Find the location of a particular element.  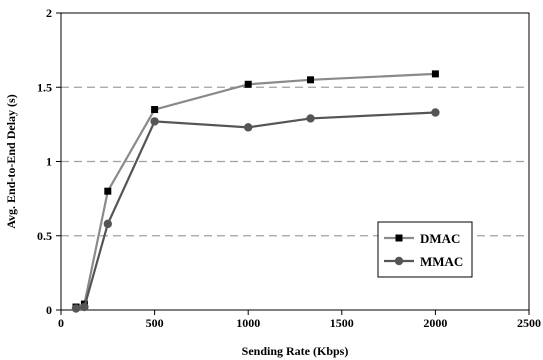

y-tick-label: 1.5 is located at coordinates (44, 87).